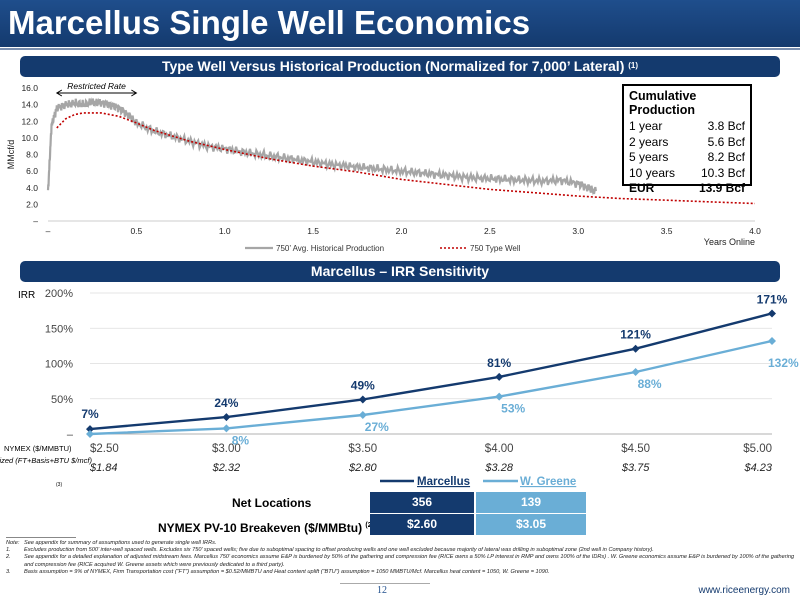  I want to click on data-label-marcellus: 49%, so click(363, 385).